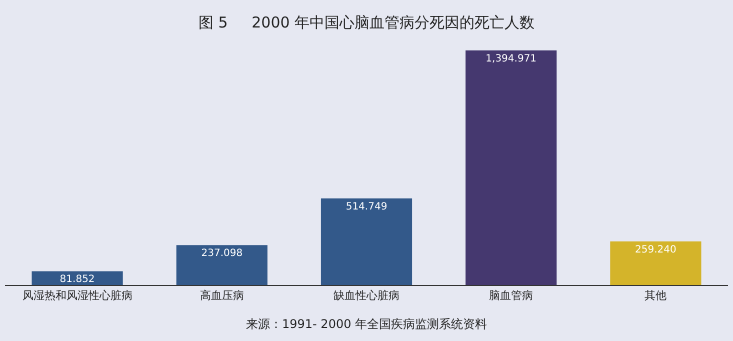 This screenshot has width=733, height=341. What do you see at coordinates (367, 206) in the screenshot?
I see `data-label: 514.749` at bounding box center [367, 206].